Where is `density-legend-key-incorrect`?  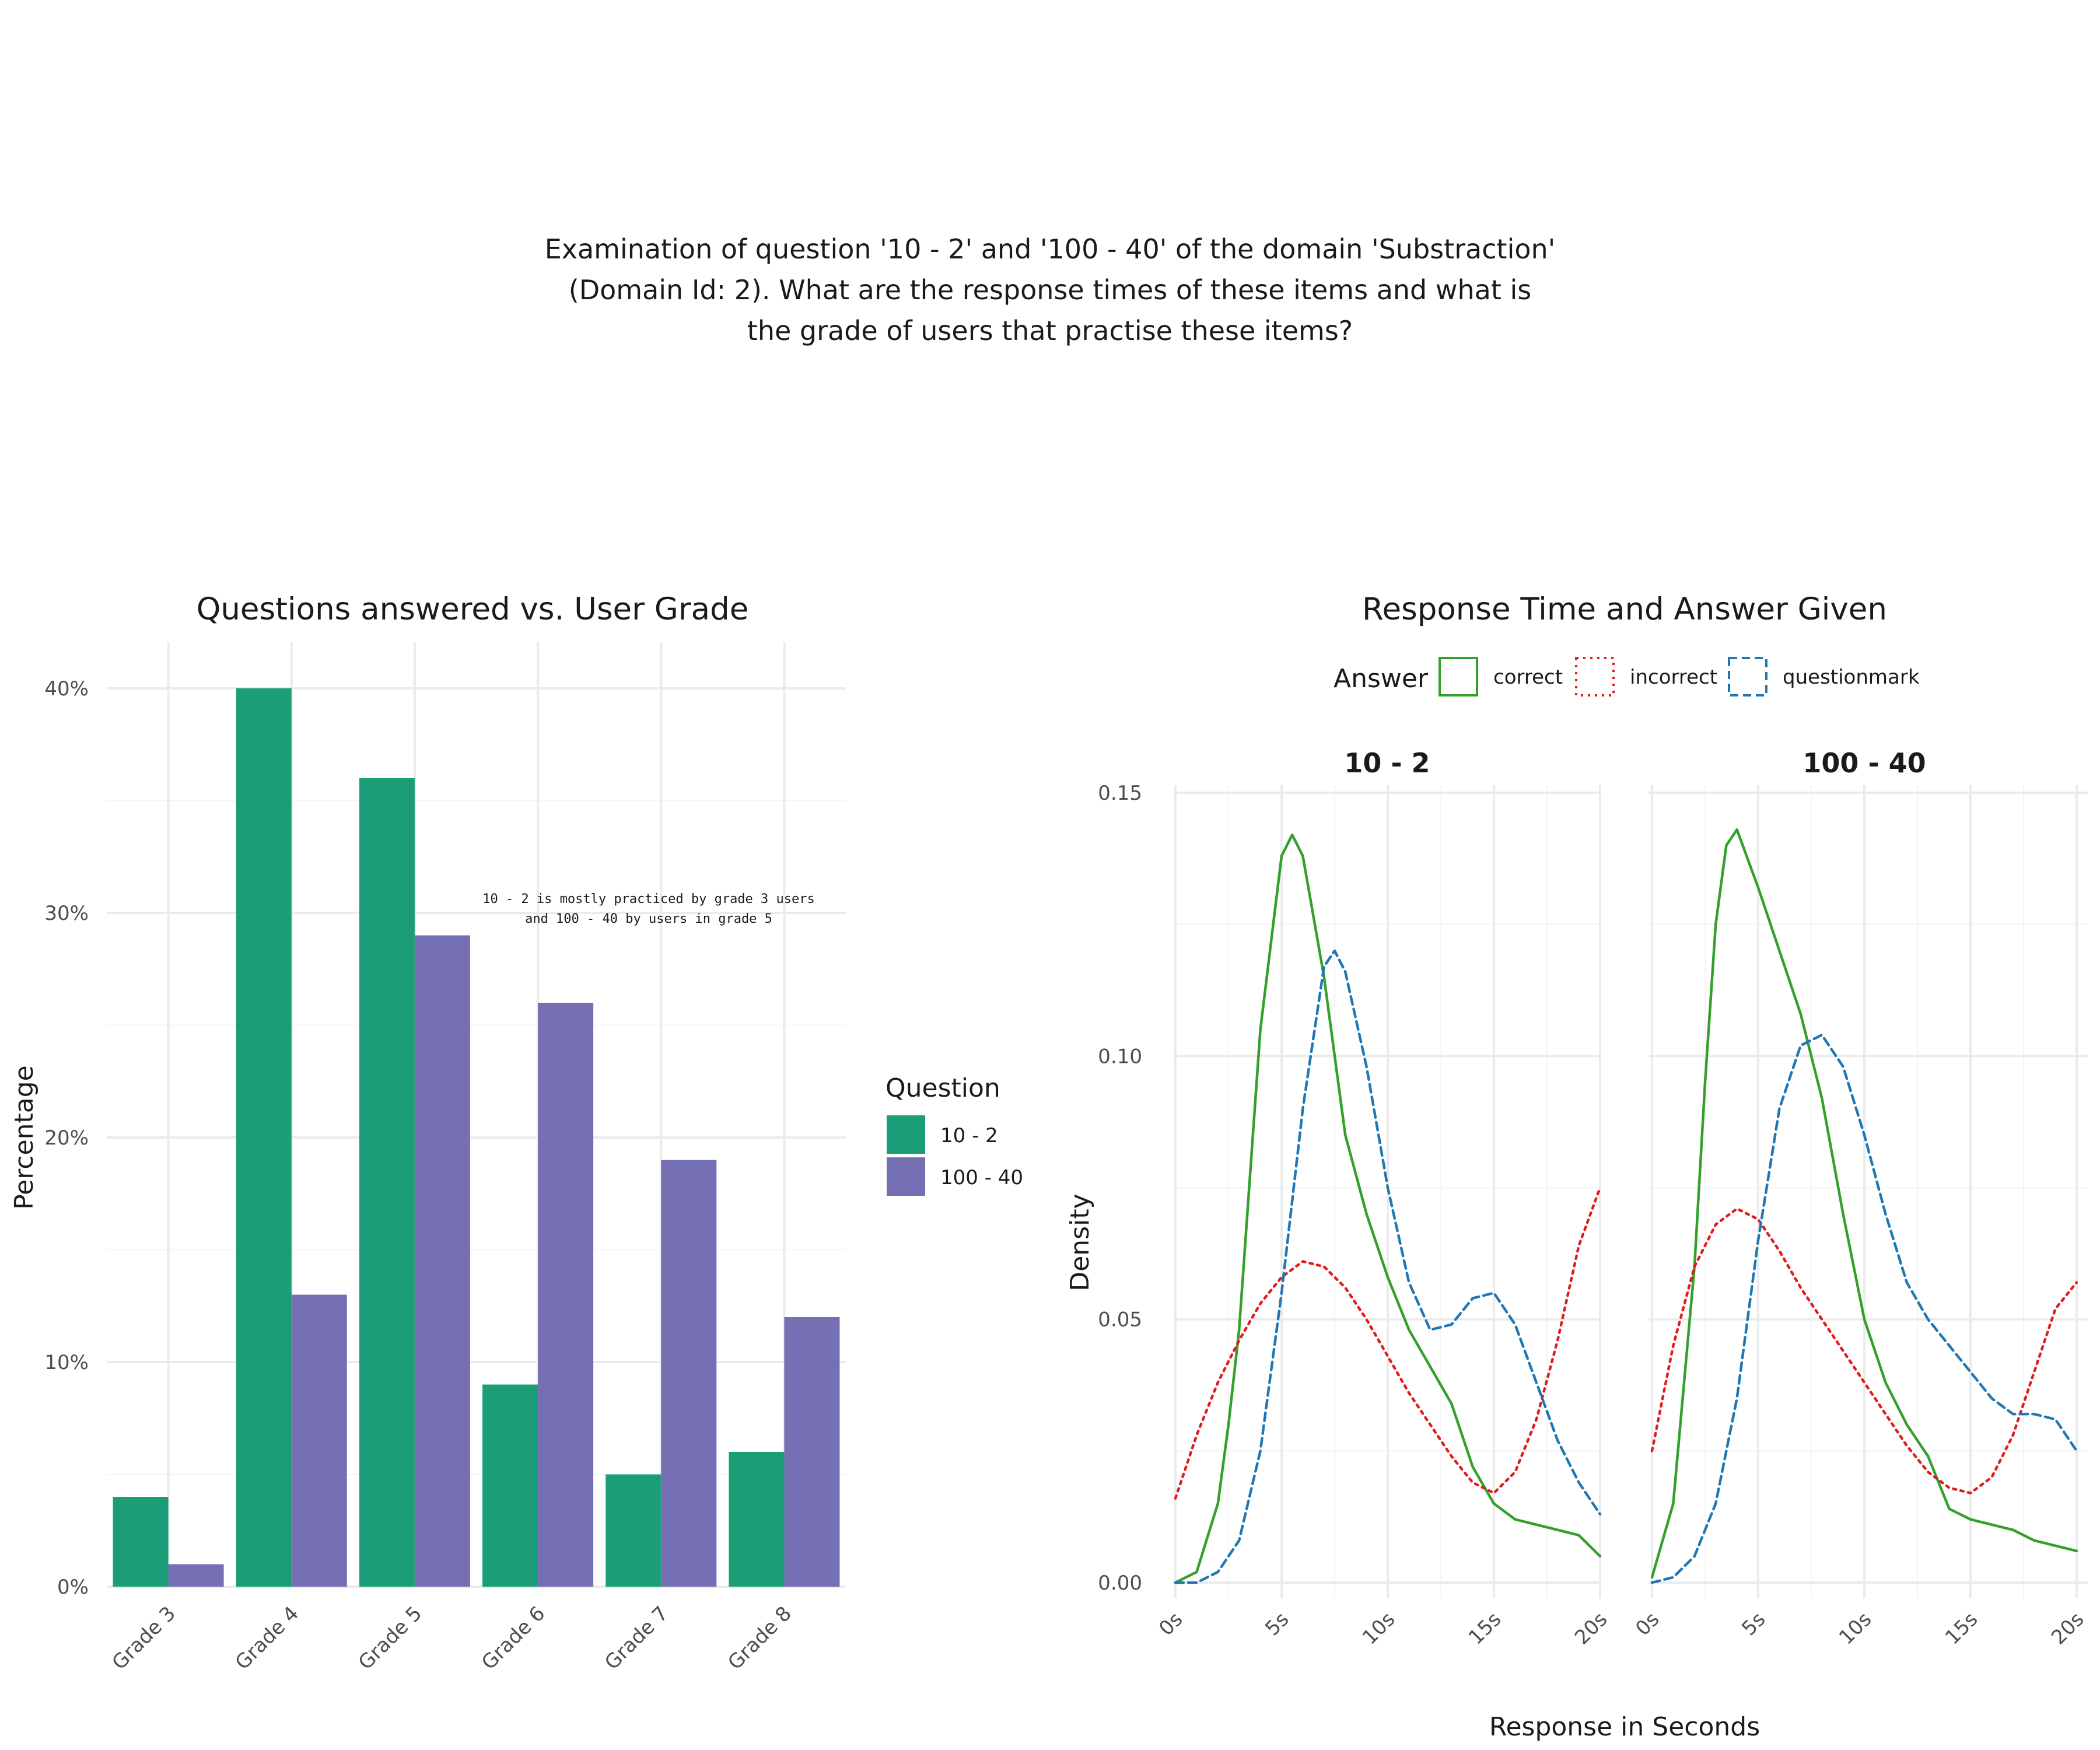 density-legend-key-incorrect is located at coordinates (1595, 676).